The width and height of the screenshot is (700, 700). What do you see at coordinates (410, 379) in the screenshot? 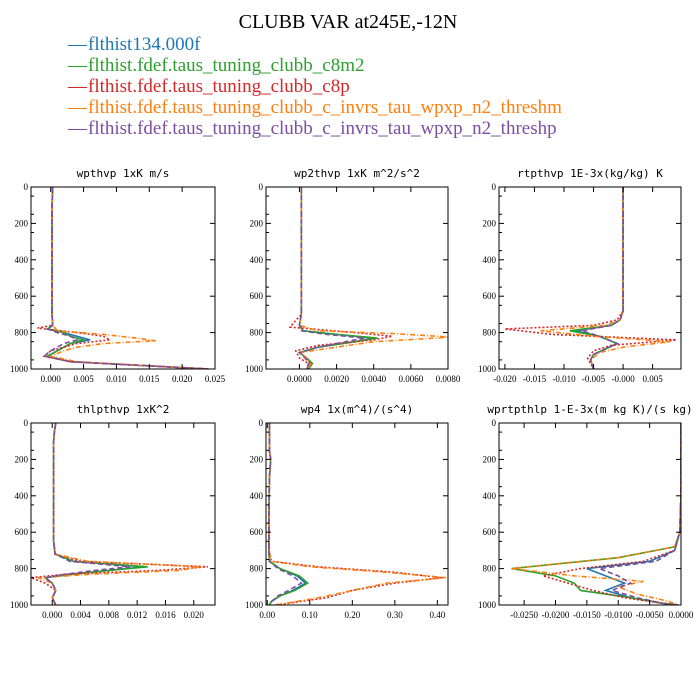
I see `x-tick-label: 0.0060` at bounding box center [410, 379].